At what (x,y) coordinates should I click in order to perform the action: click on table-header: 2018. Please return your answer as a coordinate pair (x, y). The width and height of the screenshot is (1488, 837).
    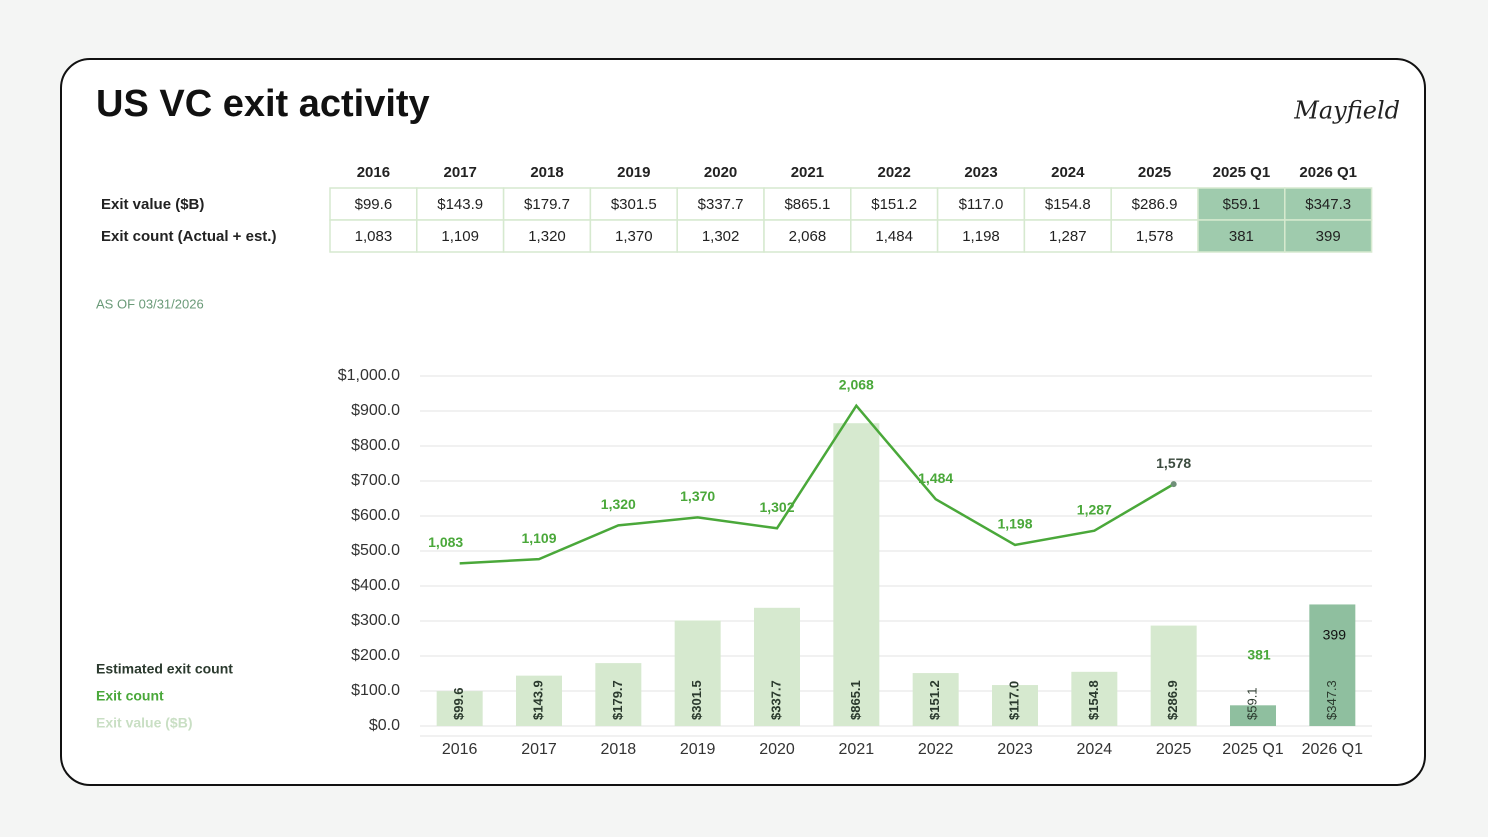
    Looking at the image, I should click on (546, 172).